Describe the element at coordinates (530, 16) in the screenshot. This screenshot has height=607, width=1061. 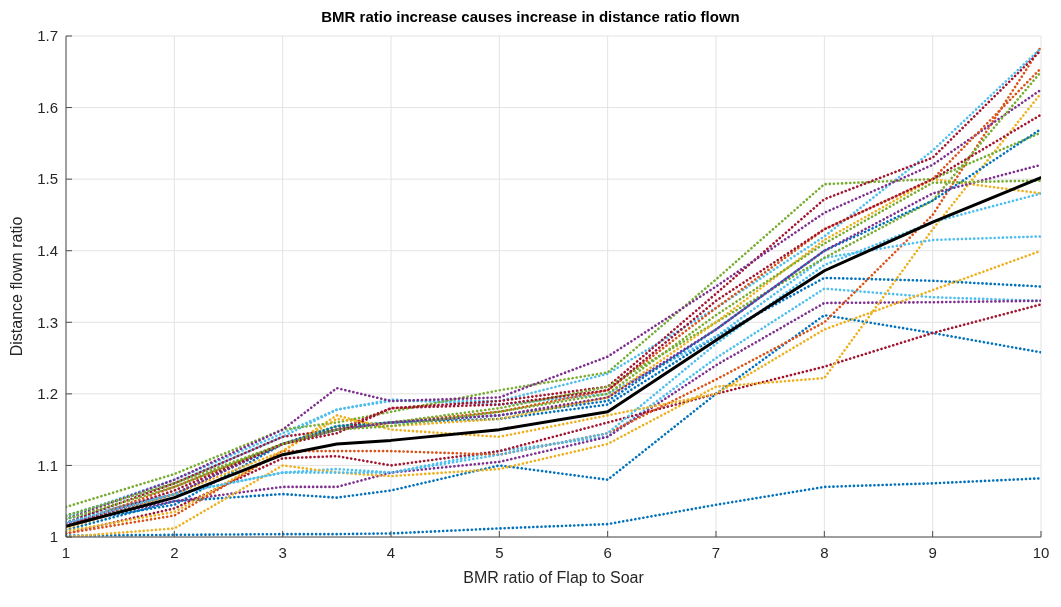
I see `chart-title: BMR ratio increase causes increase in distance ratio flown` at that location.